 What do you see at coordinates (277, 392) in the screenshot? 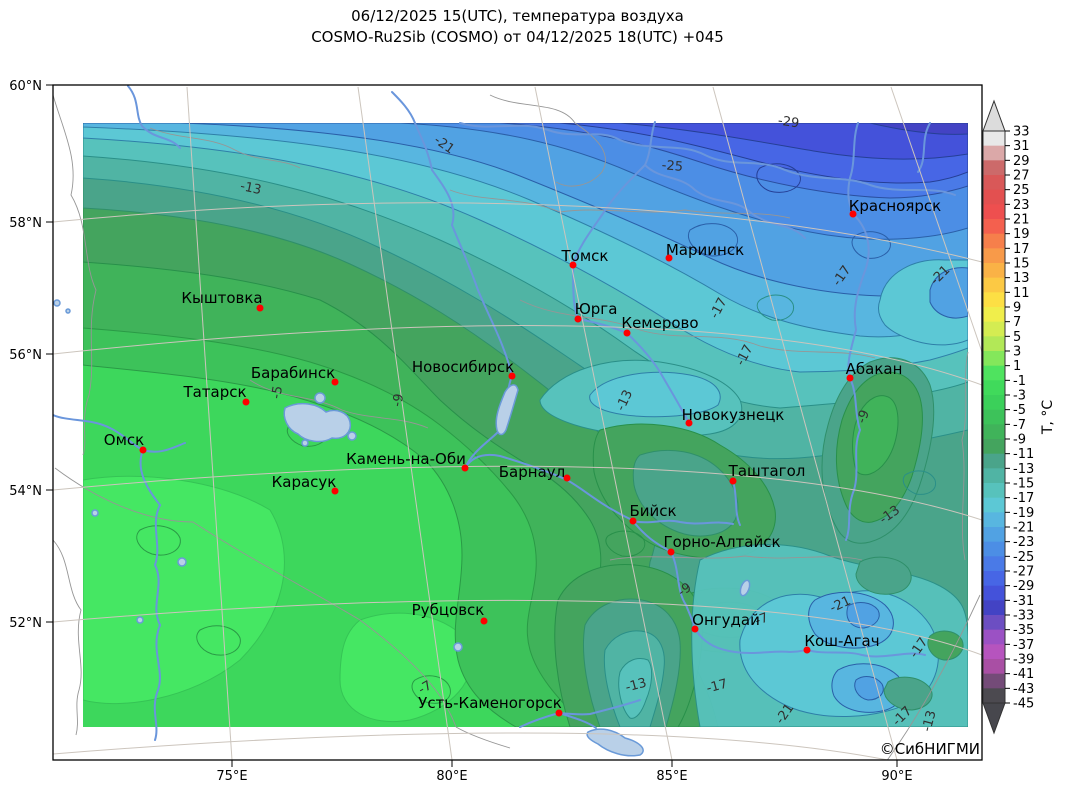
I see `contour-label: -5` at bounding box center [277, 392].